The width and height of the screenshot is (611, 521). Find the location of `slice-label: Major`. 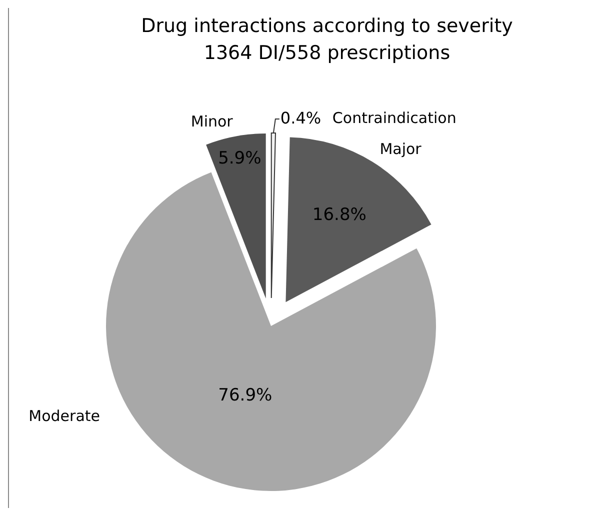

slice-label: Major is located at coordinates (401, 149).